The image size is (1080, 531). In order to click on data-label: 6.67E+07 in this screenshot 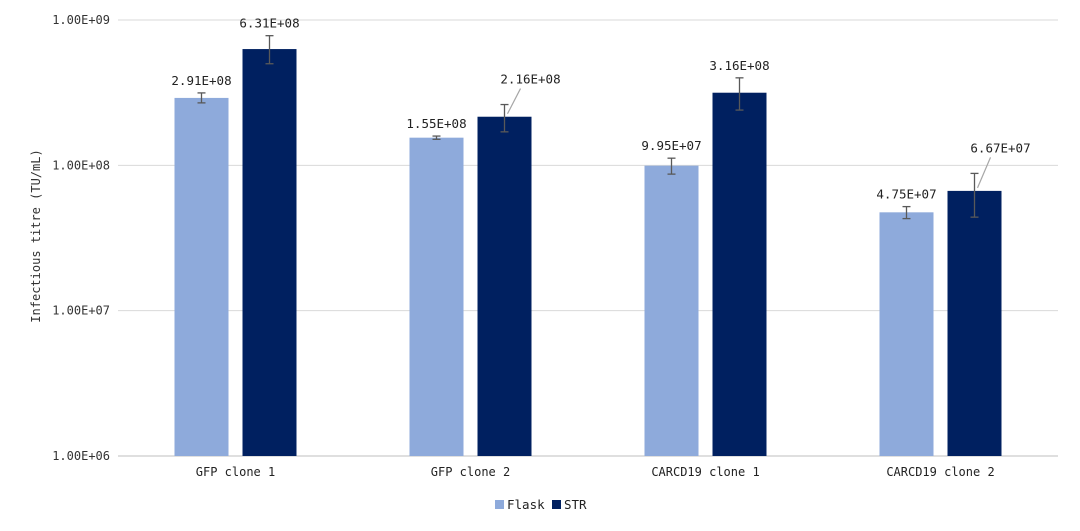, I will do `click(1000, 147)`.